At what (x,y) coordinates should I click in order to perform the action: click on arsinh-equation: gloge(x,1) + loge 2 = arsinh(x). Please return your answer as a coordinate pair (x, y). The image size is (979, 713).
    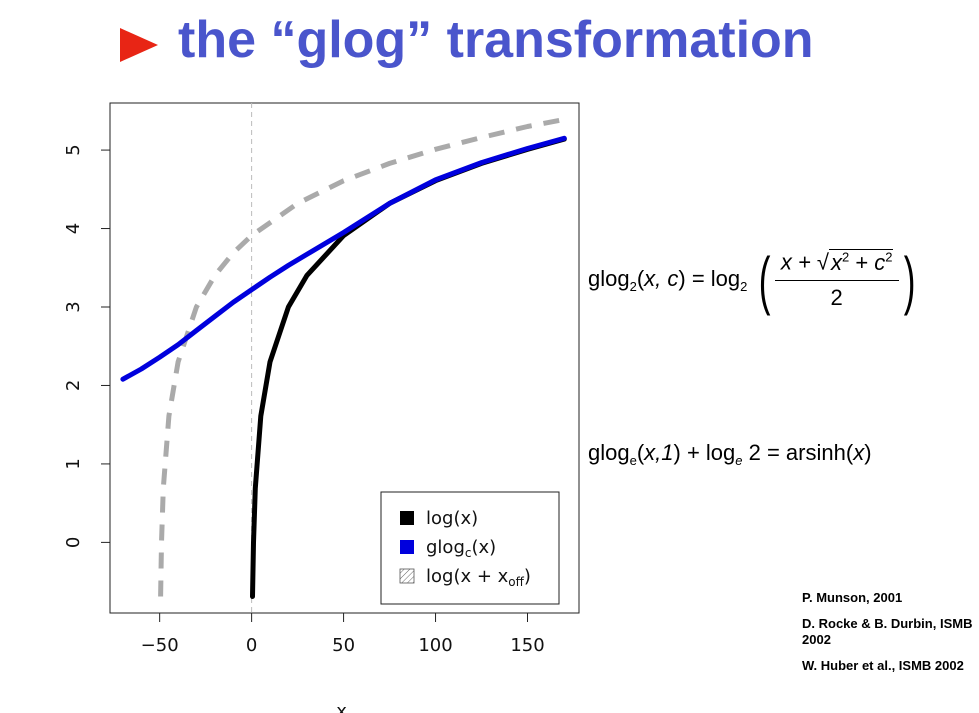
    Looking at the image, I should click on (730, 454).